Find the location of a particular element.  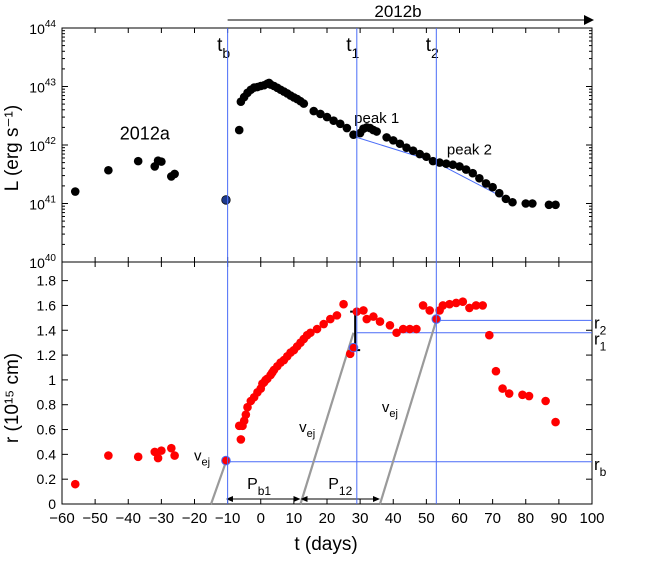

y-tick-label-radius: 0.8 is located at coordinates (47, 405).